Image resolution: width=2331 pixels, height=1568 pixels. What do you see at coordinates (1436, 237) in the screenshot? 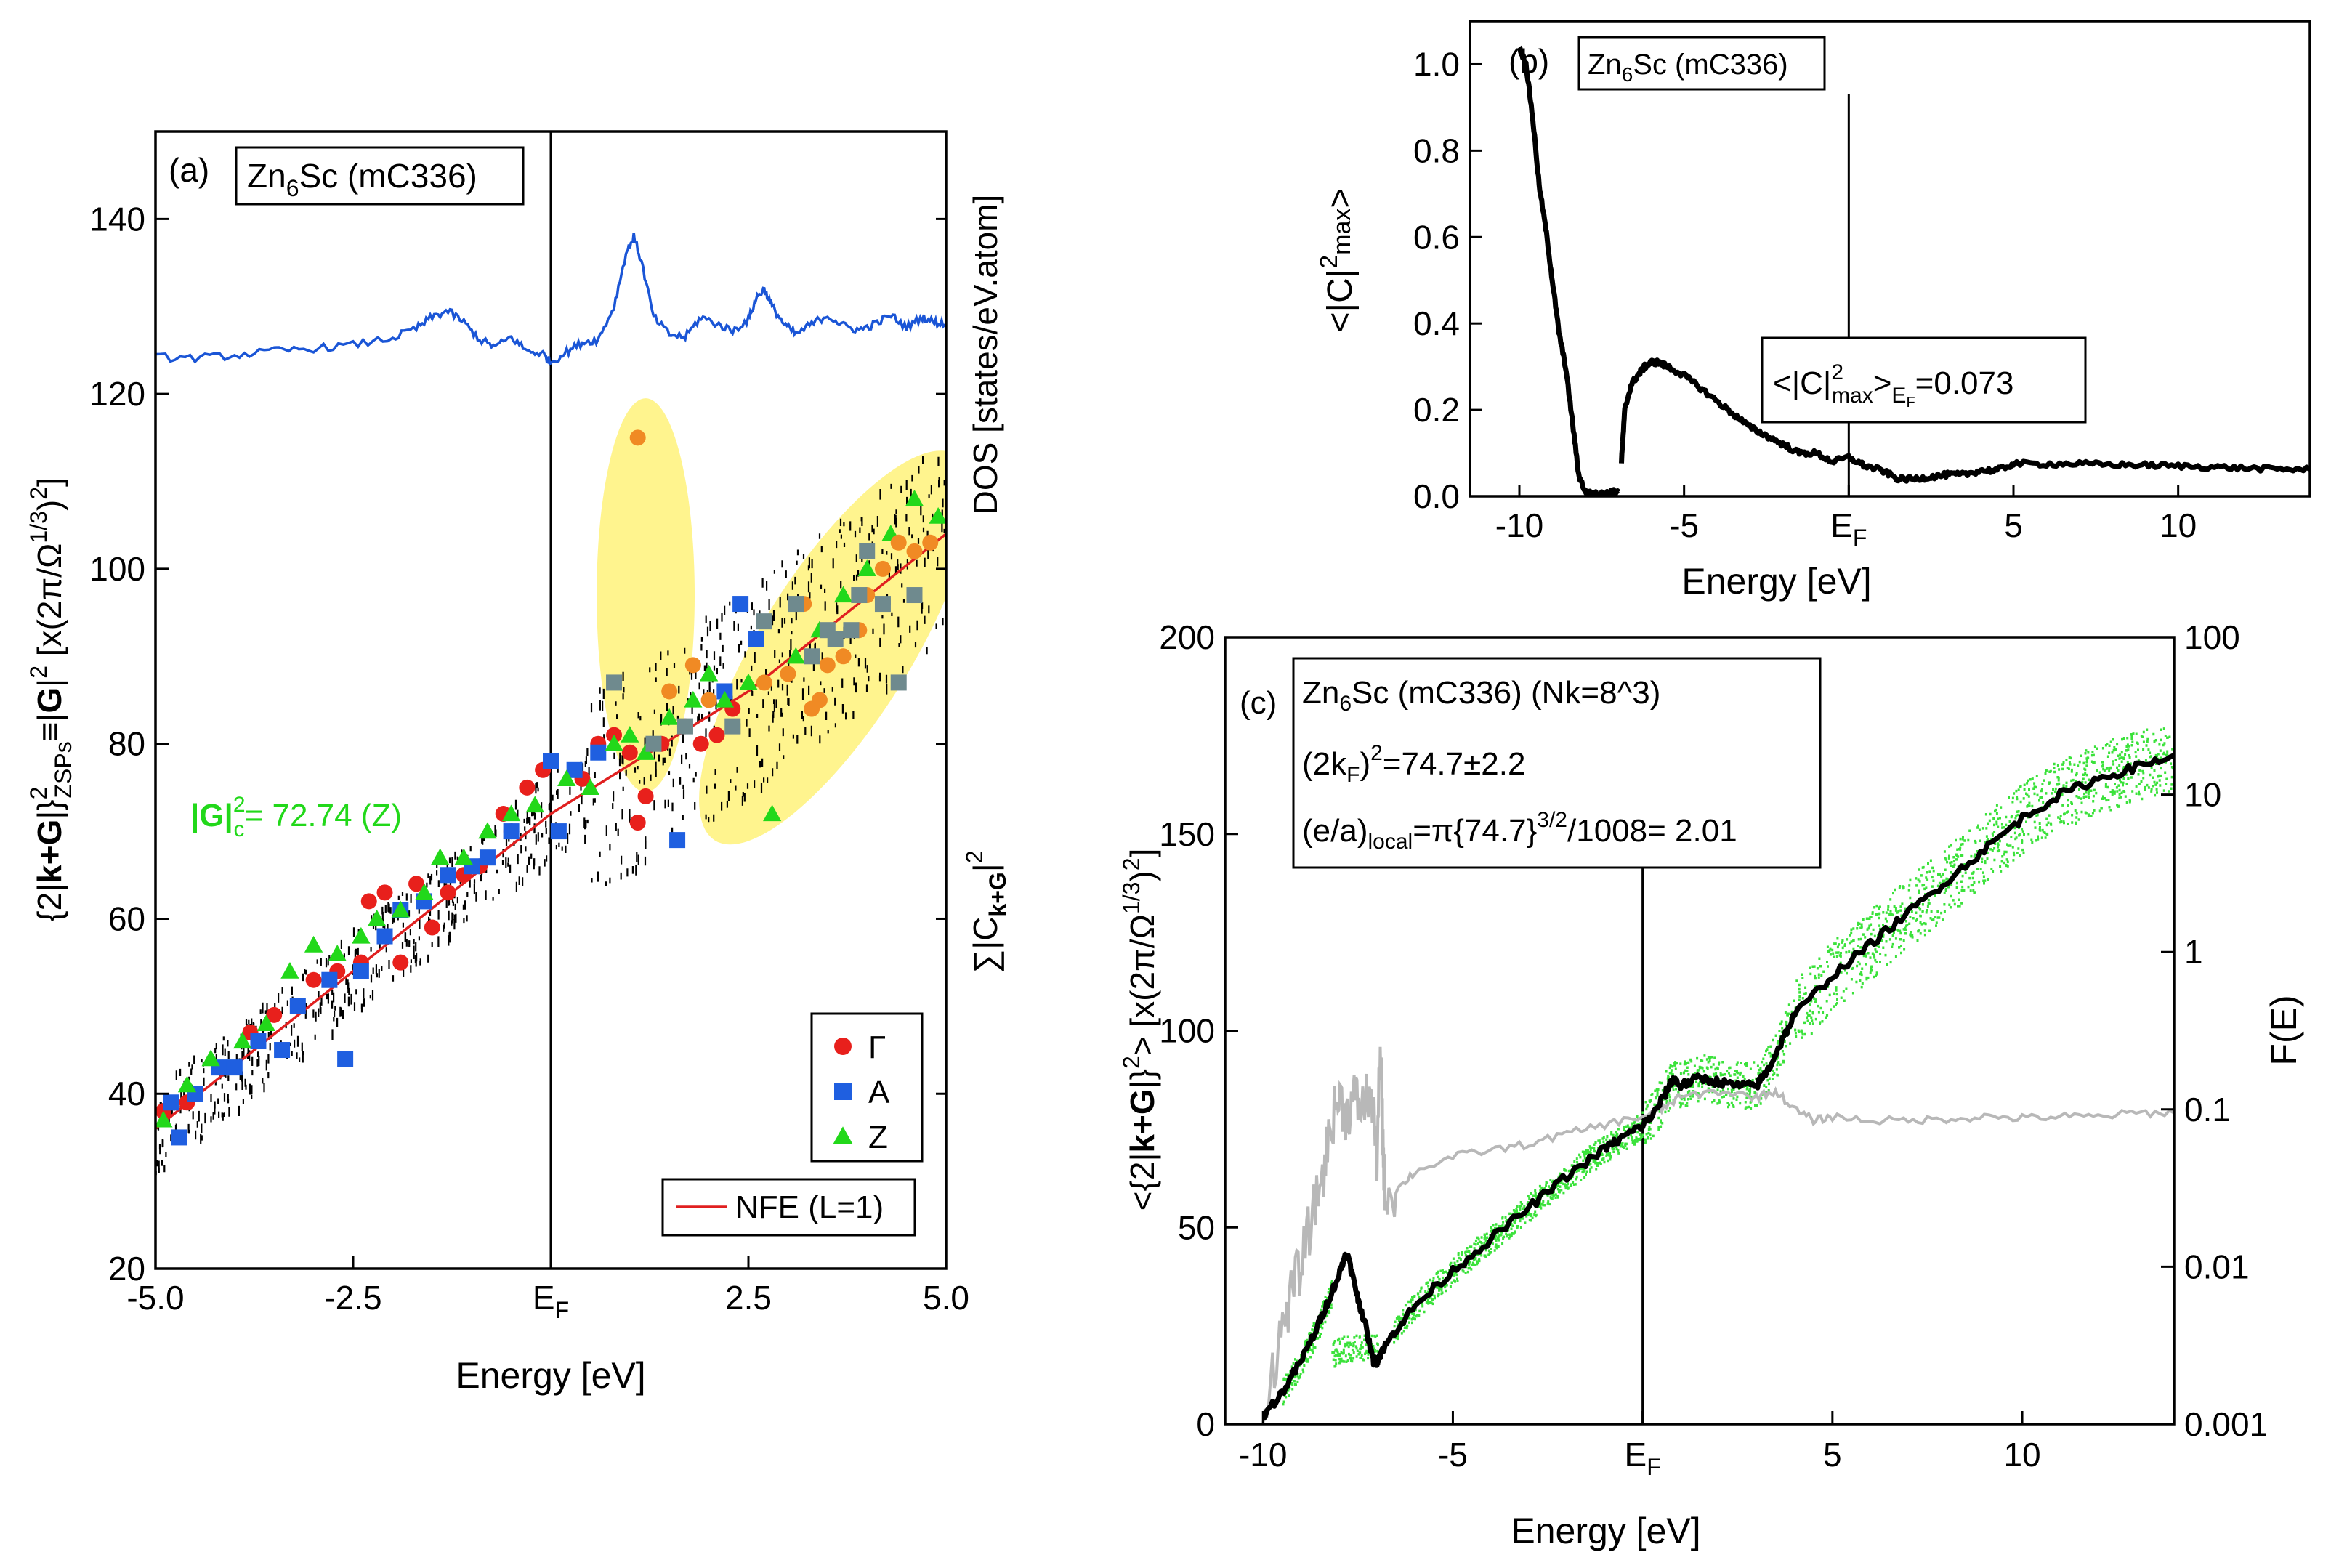
I see `y-tick-label: 0.6` at bounding box center [1436, 237].